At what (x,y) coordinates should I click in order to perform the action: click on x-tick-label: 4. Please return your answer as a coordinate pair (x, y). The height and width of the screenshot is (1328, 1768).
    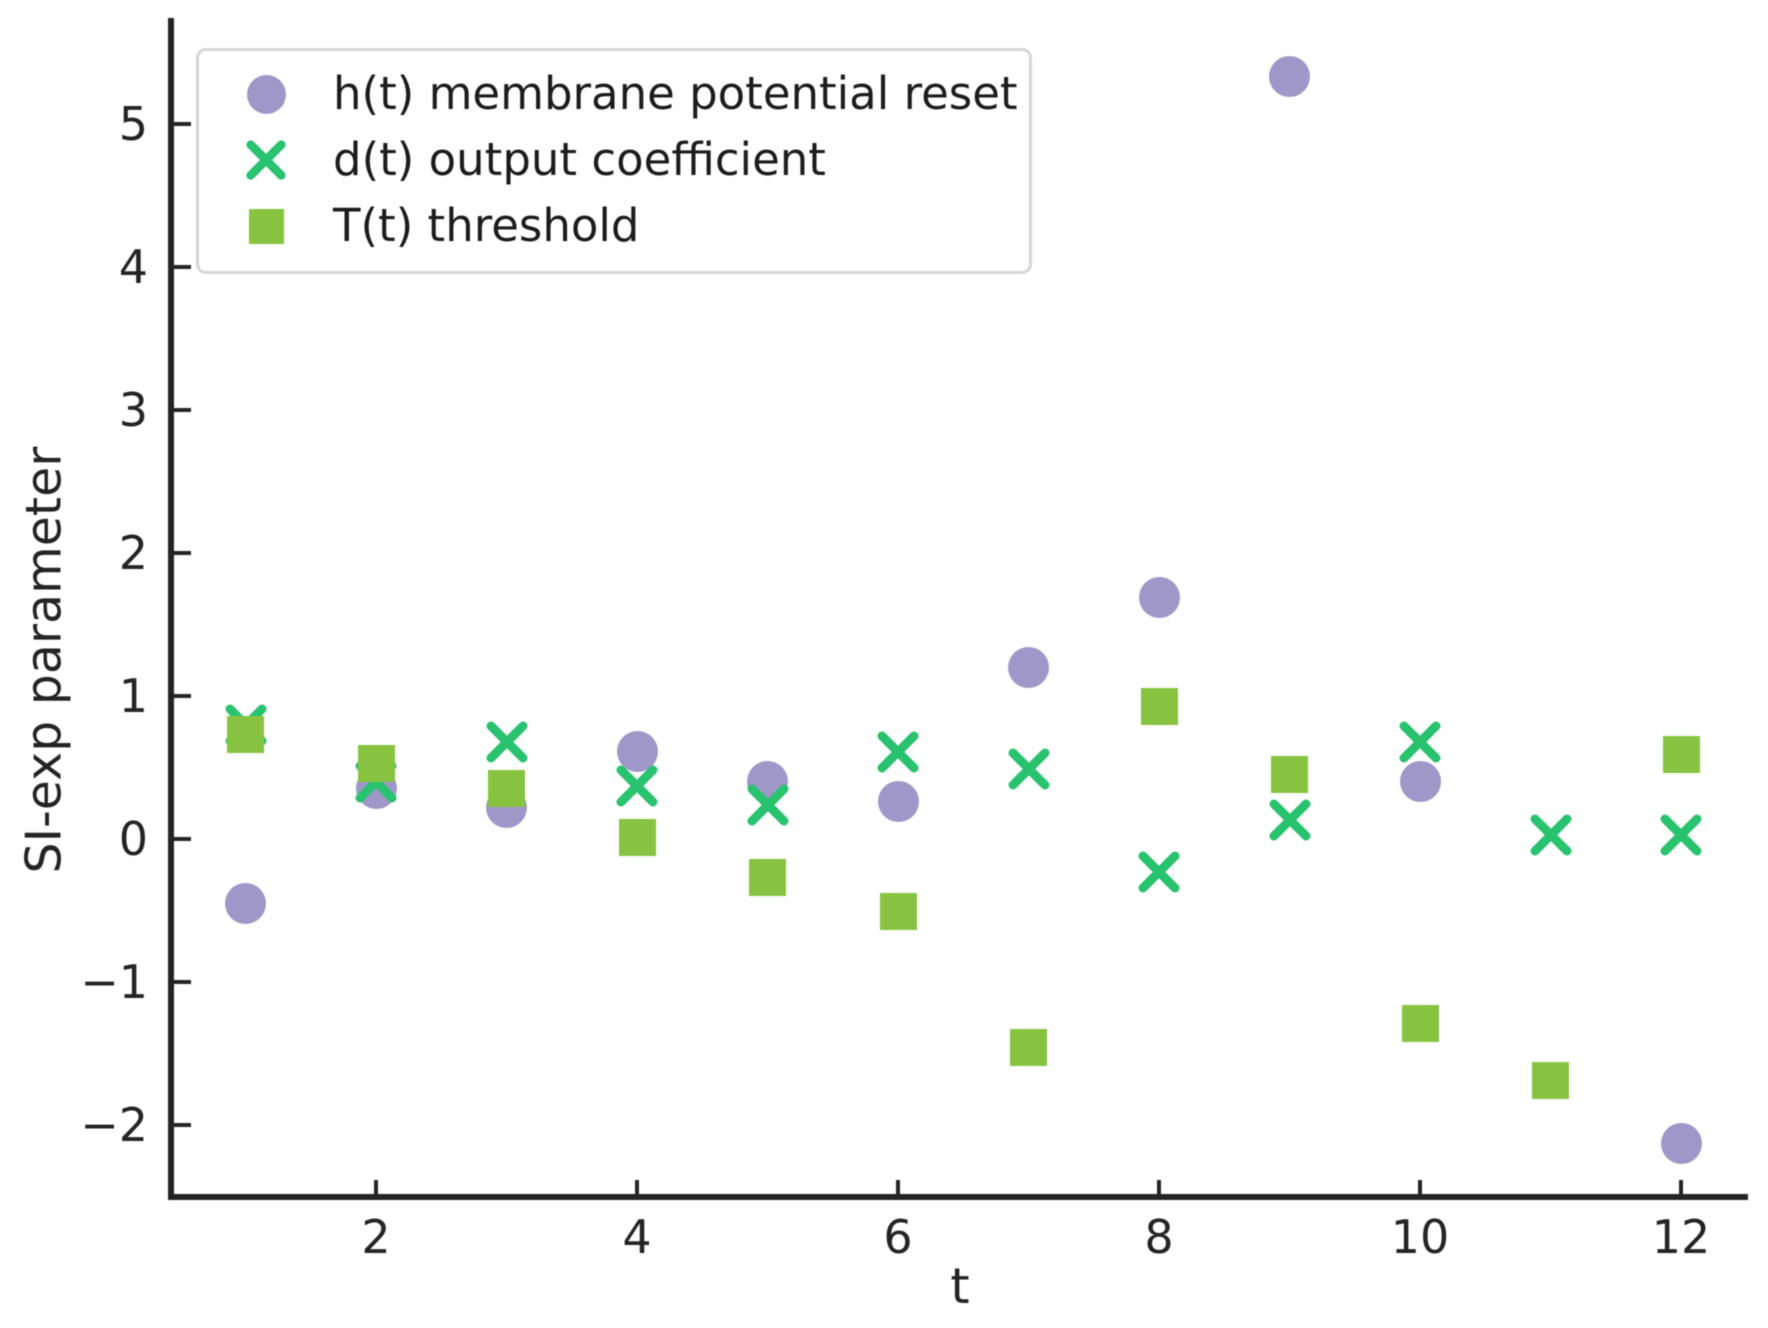
    Looking at the image, I should click on (637, 1237).